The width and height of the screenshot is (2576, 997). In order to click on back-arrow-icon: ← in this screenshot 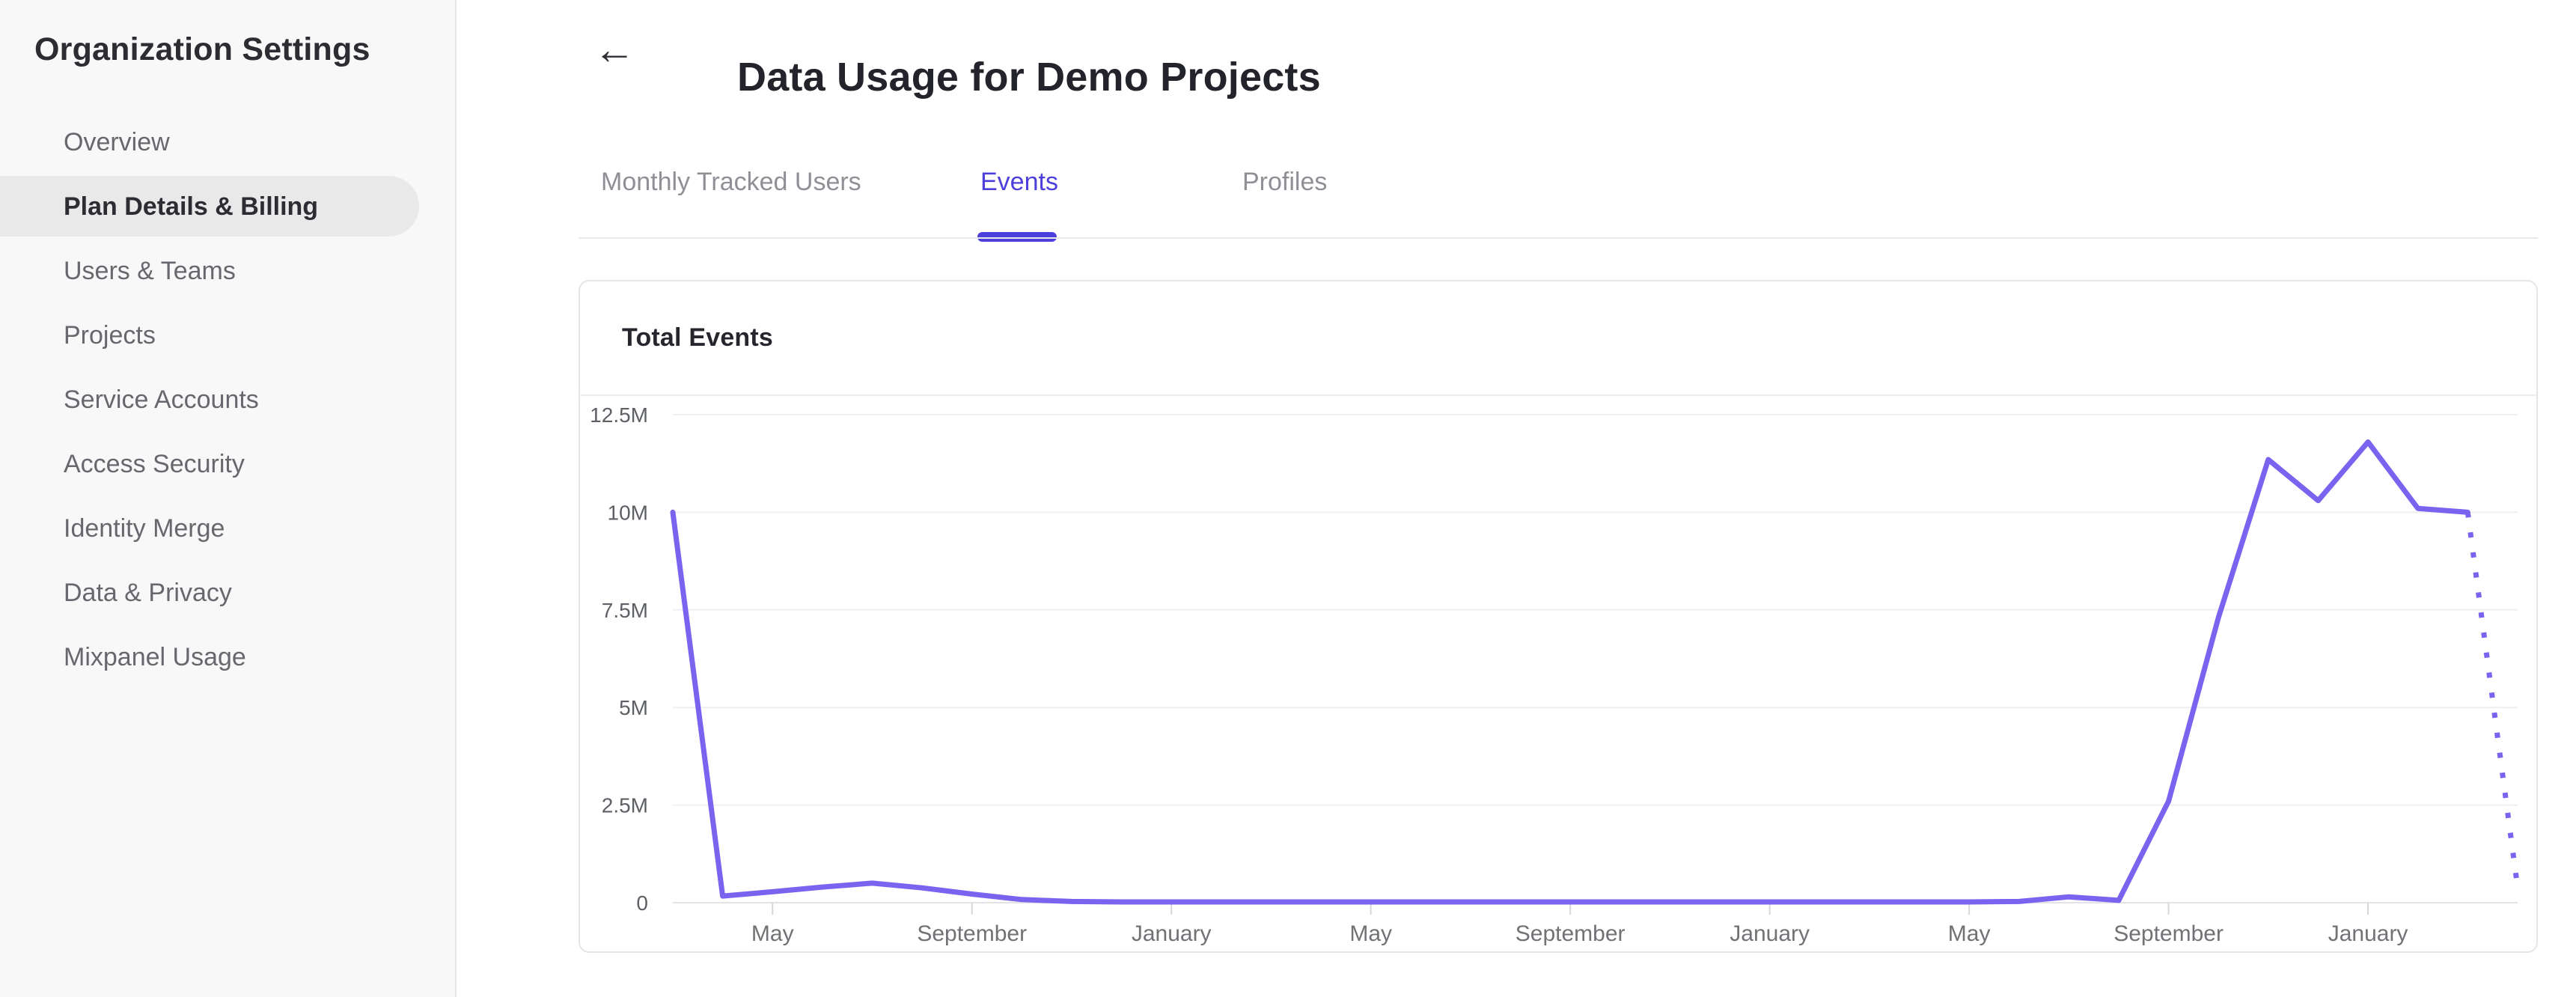, I will do `click(614, 49)`.